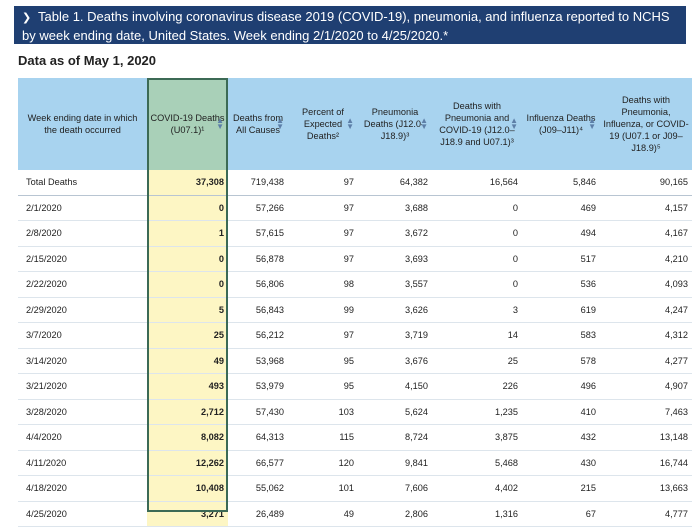  I want to click on table-cell: 3/28/2020, so click(82, 412).